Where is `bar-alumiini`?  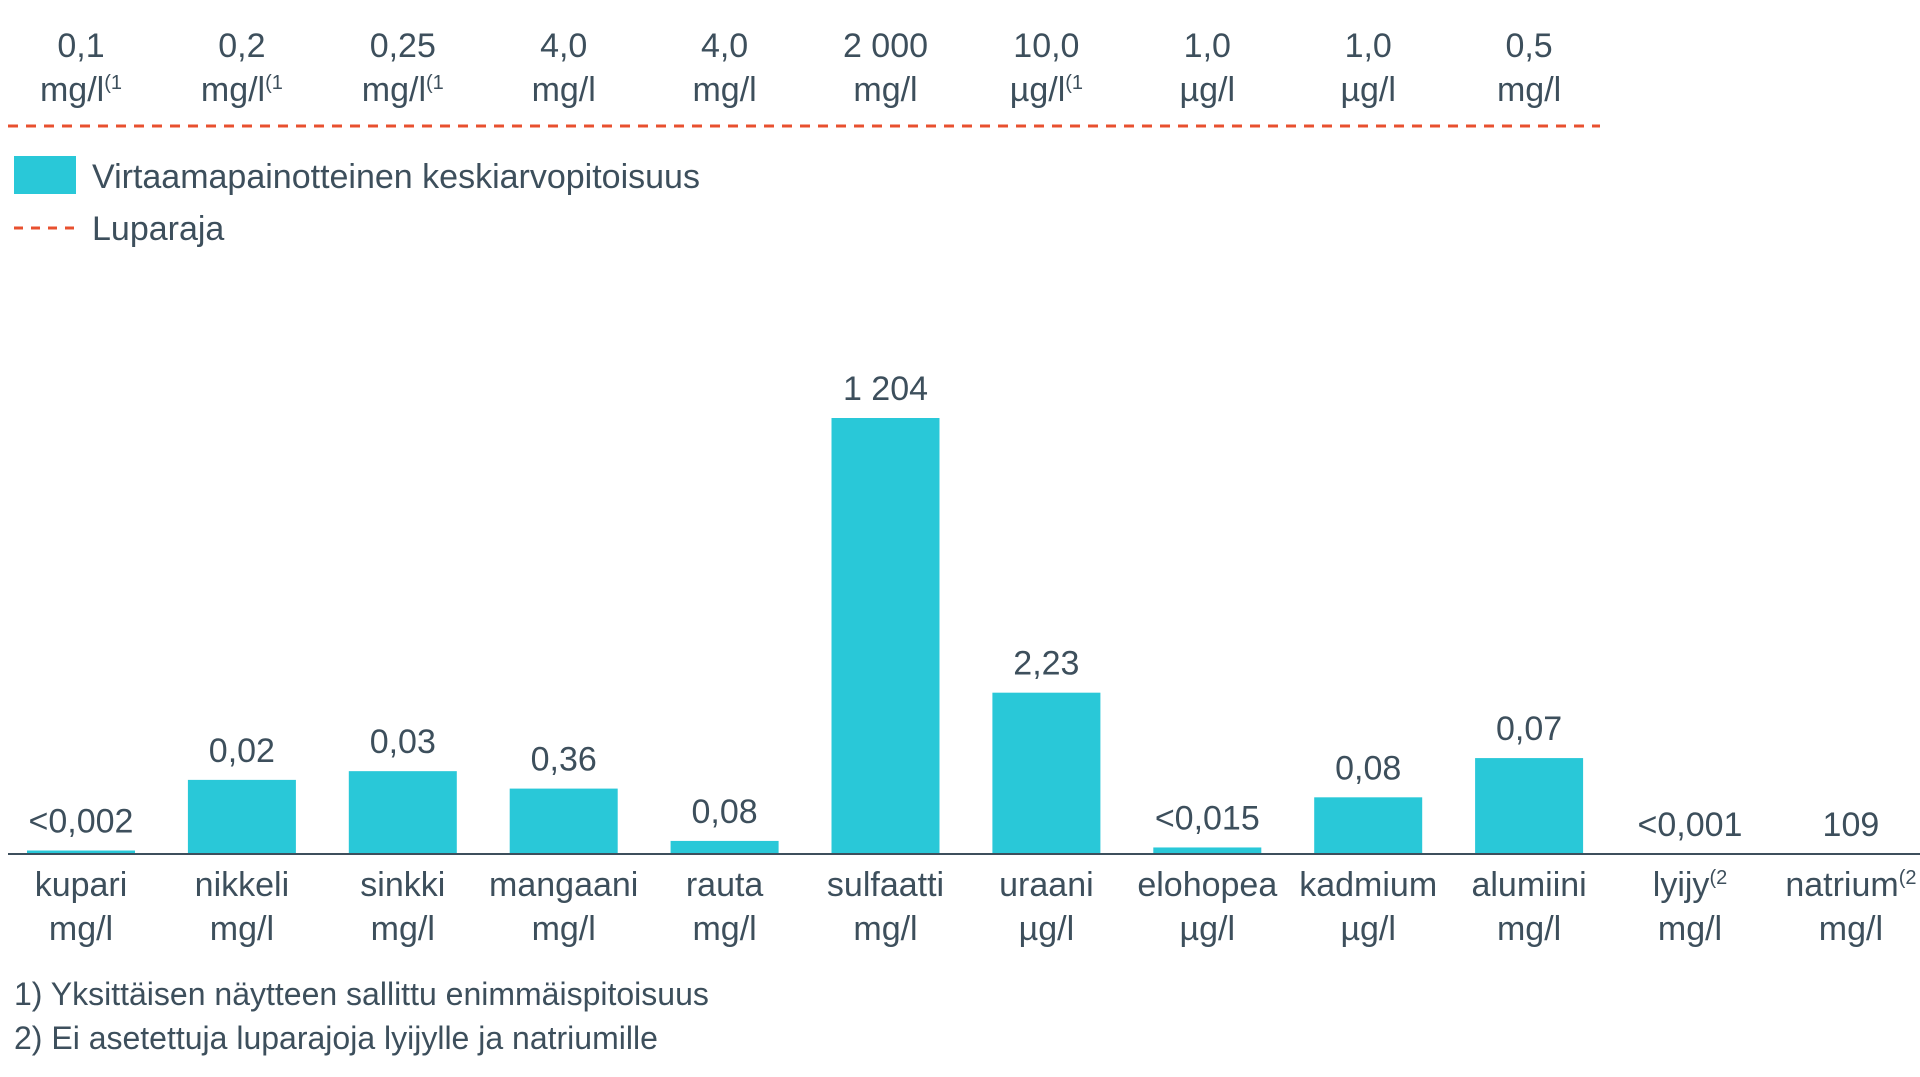
bar-alumiini is located at coordinates (1529, 806).